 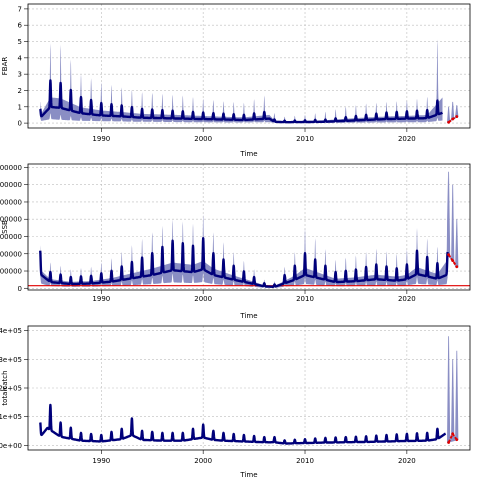 What do you see at coordinates (11, 360) in the screenshot?
I see `y-tick-label: 3e+05` at bounding box center [11, 360].